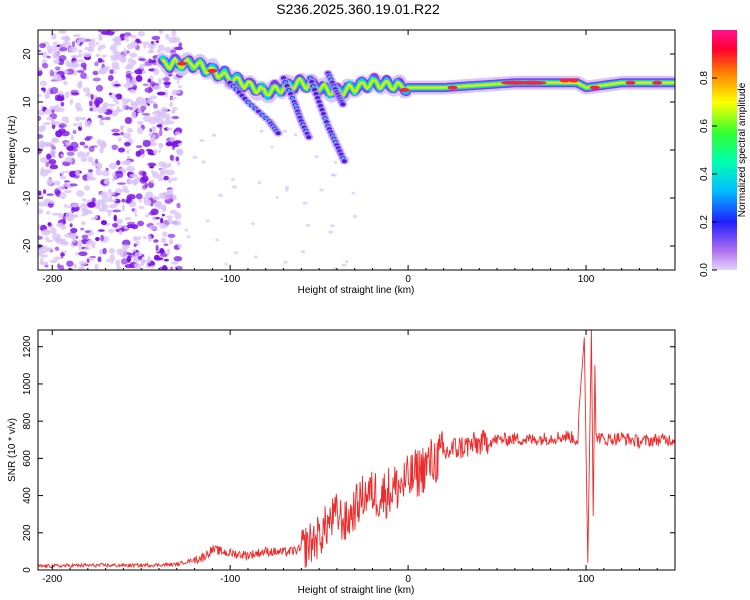  I want to click on y-tick-label: 1200, so click(27, 346).